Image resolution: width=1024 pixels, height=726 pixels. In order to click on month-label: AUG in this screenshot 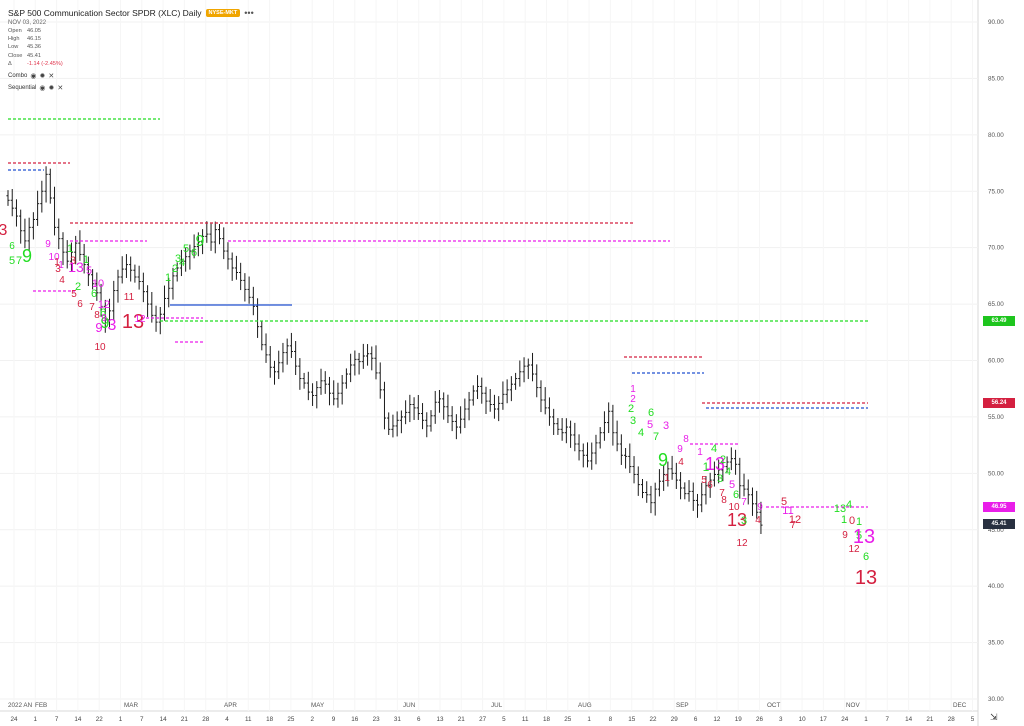, I will do `click(585, 705)`.